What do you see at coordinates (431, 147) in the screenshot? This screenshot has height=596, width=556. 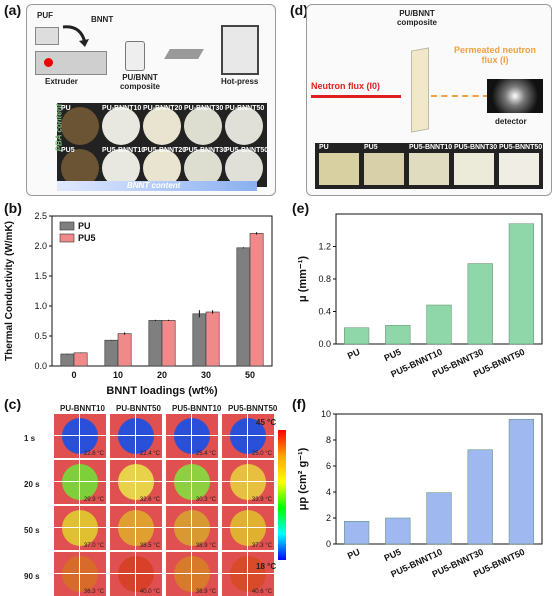 I see `square-sample-label: PU5-BNNT10` at bounding box center [431, 147].